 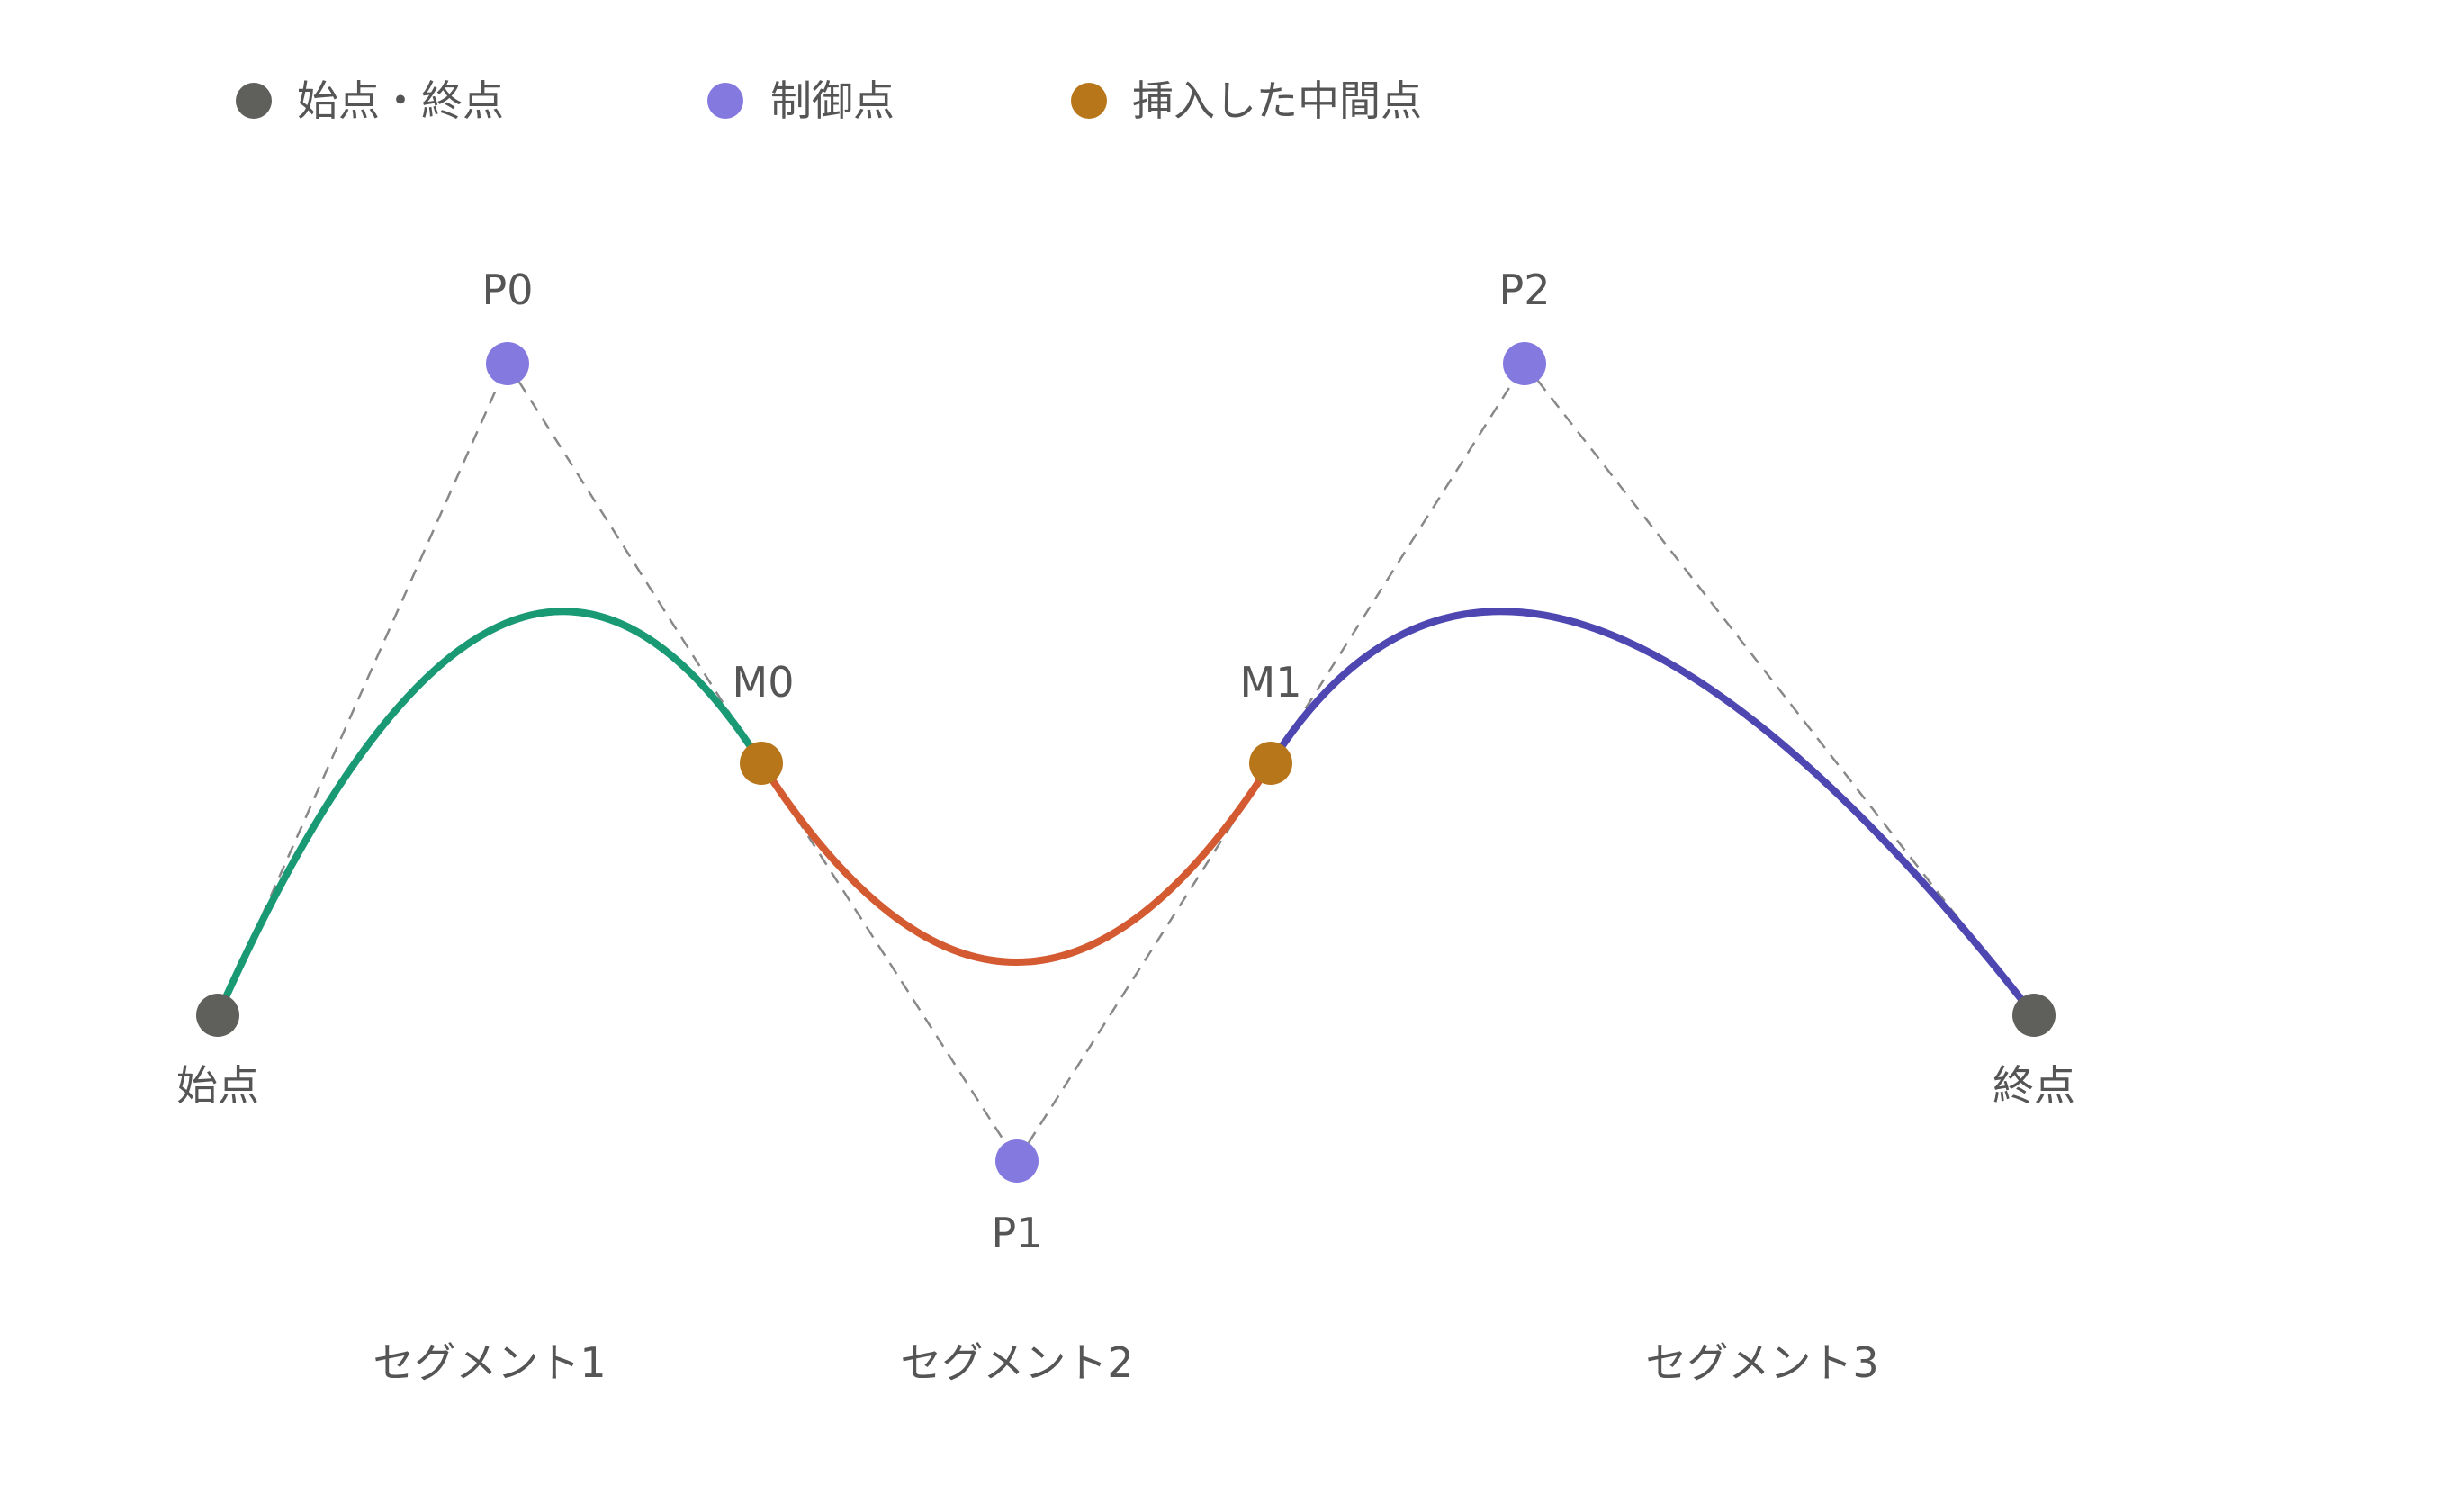 What do you see at coordinates (1271, 682) in the screenshot?
I see `label-m1: M1` at bounding box center [1271, 682].